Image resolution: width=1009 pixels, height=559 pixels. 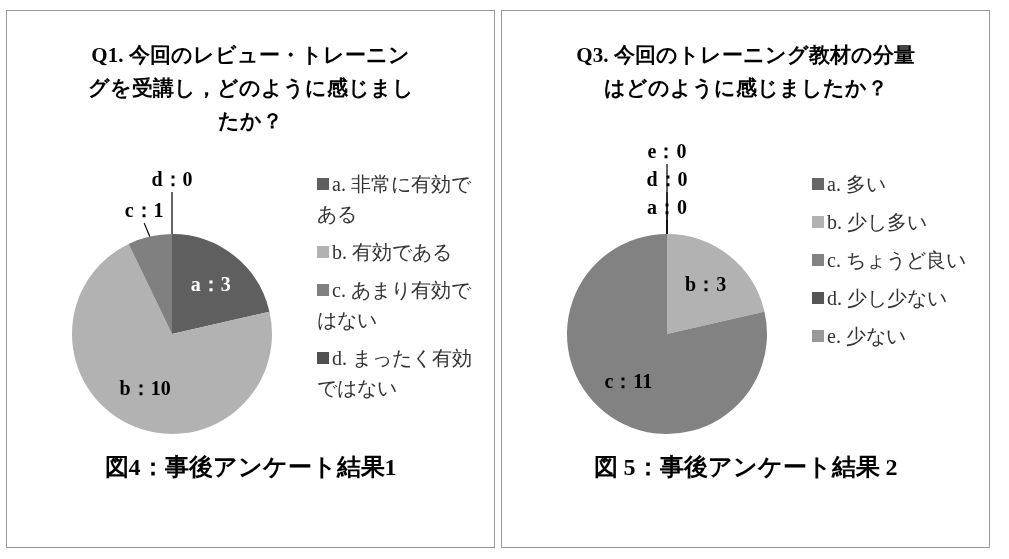 I want to click on legend-label: a. 非常に有効である, so click(x=394, y=199).